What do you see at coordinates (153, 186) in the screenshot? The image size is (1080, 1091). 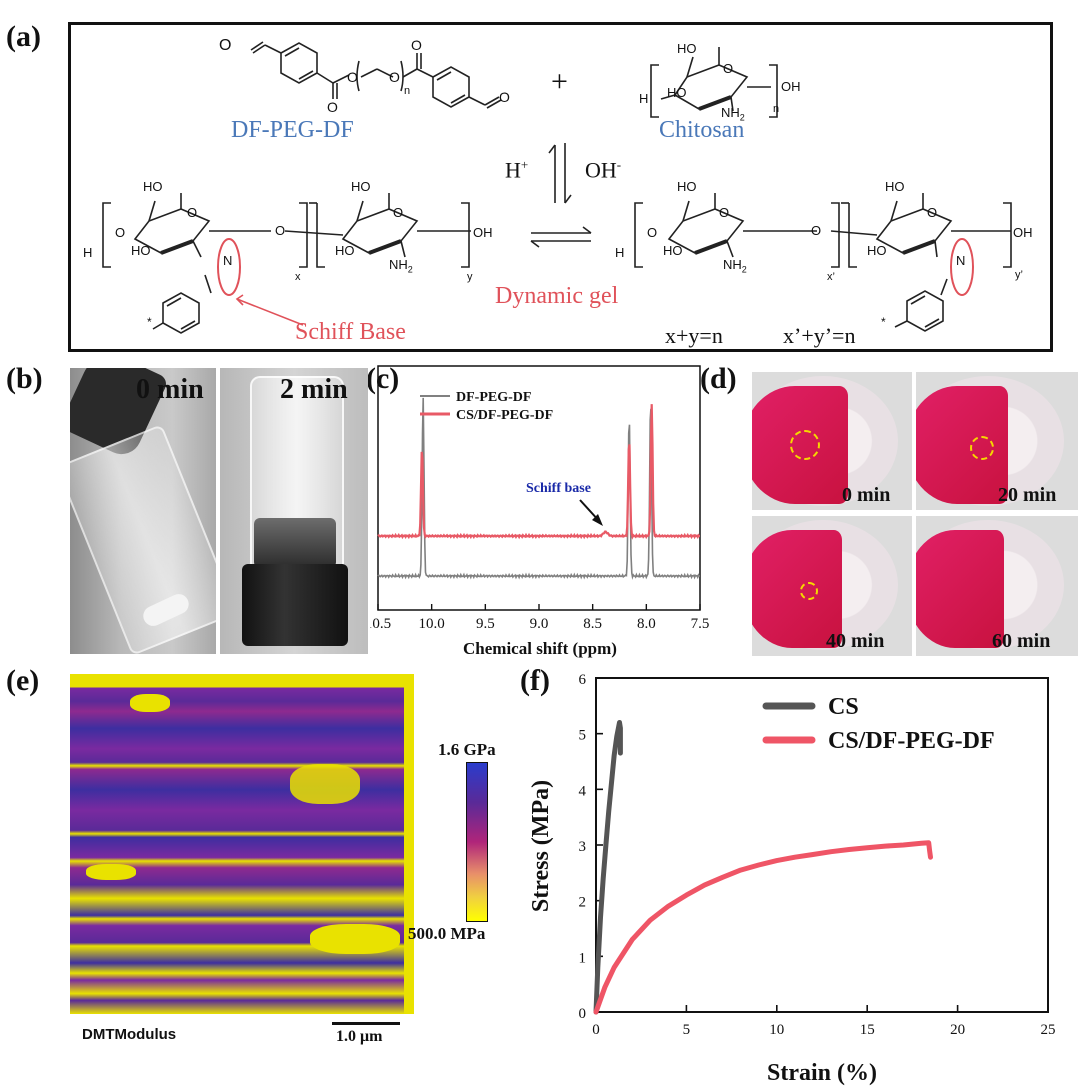 I see `prod-left-ho-1: HO` at bounding box center [153, 186].